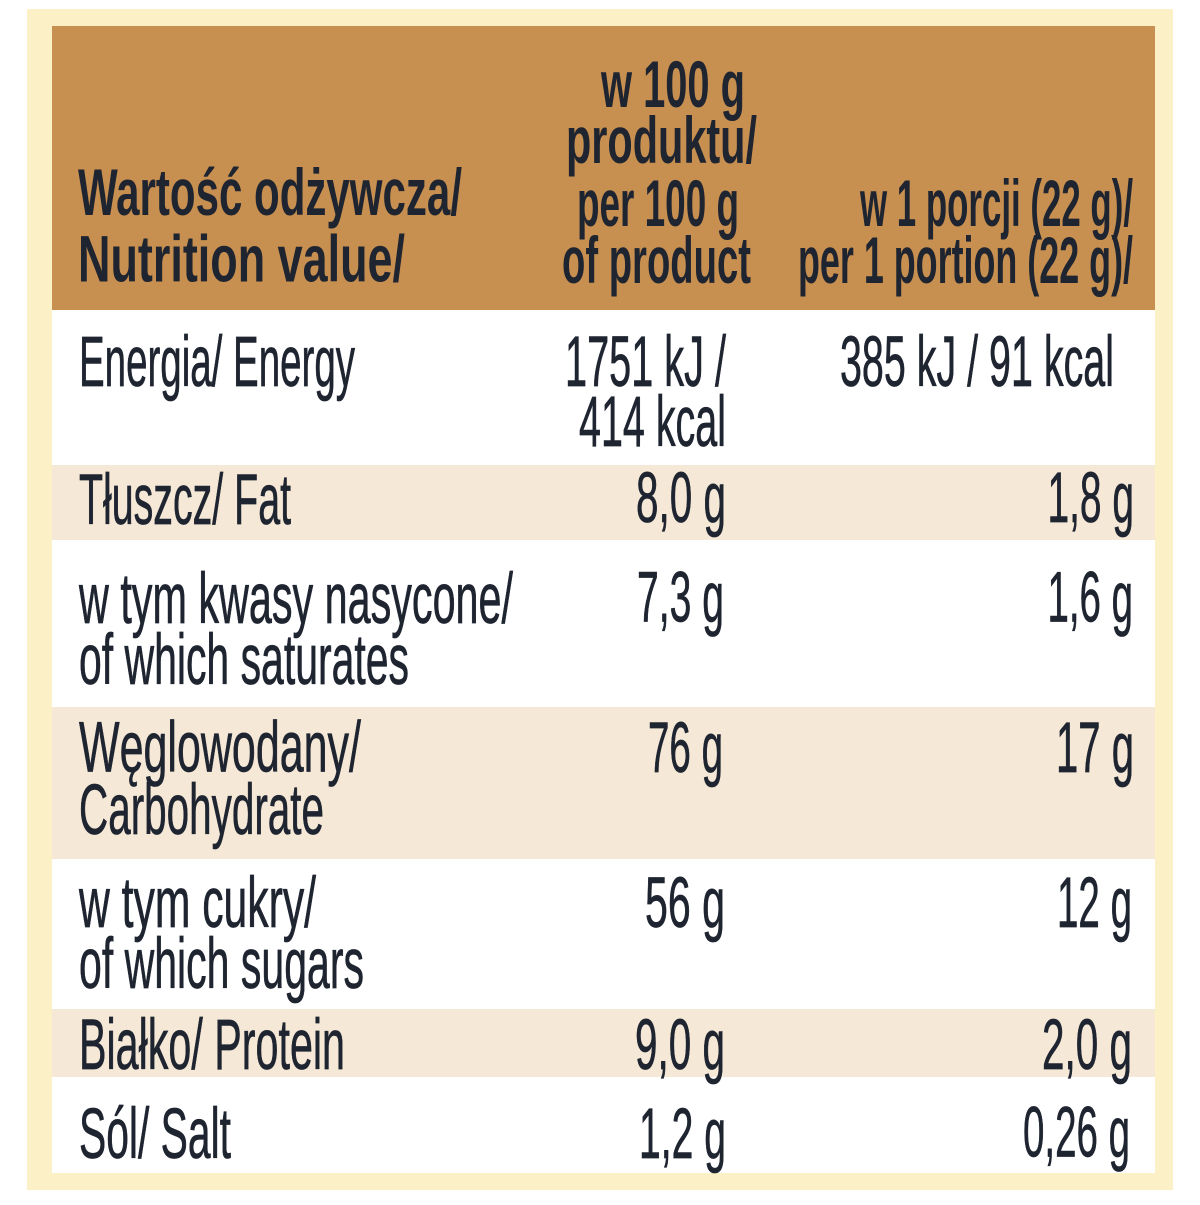  What do you see at coordinates (1095, 748) in the screenshot?
I see `svg-text: 17 g` at bounding box center [1095, 748].